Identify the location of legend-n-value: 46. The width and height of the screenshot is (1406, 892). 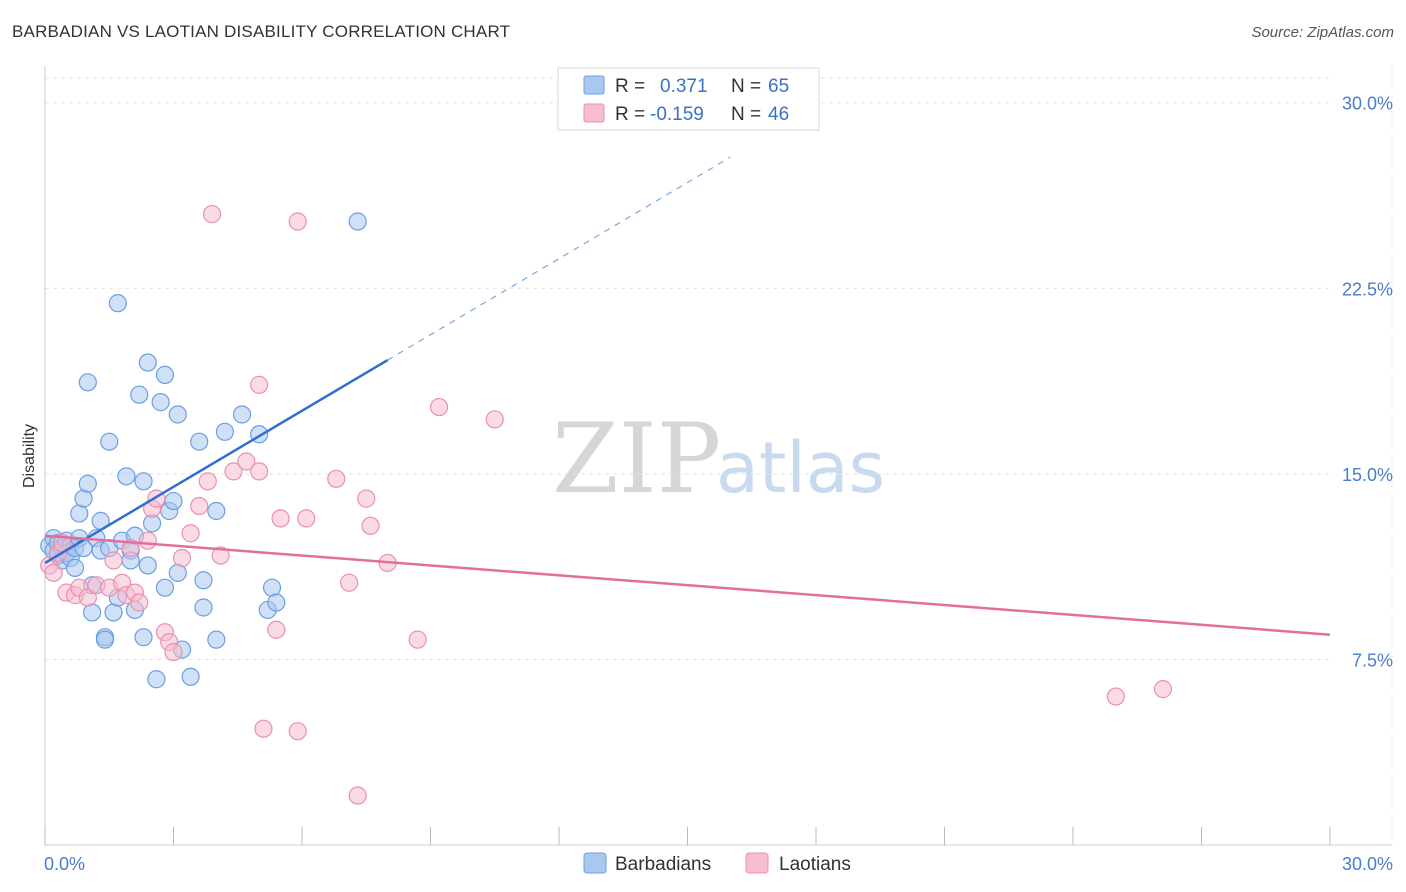
(778, 114).